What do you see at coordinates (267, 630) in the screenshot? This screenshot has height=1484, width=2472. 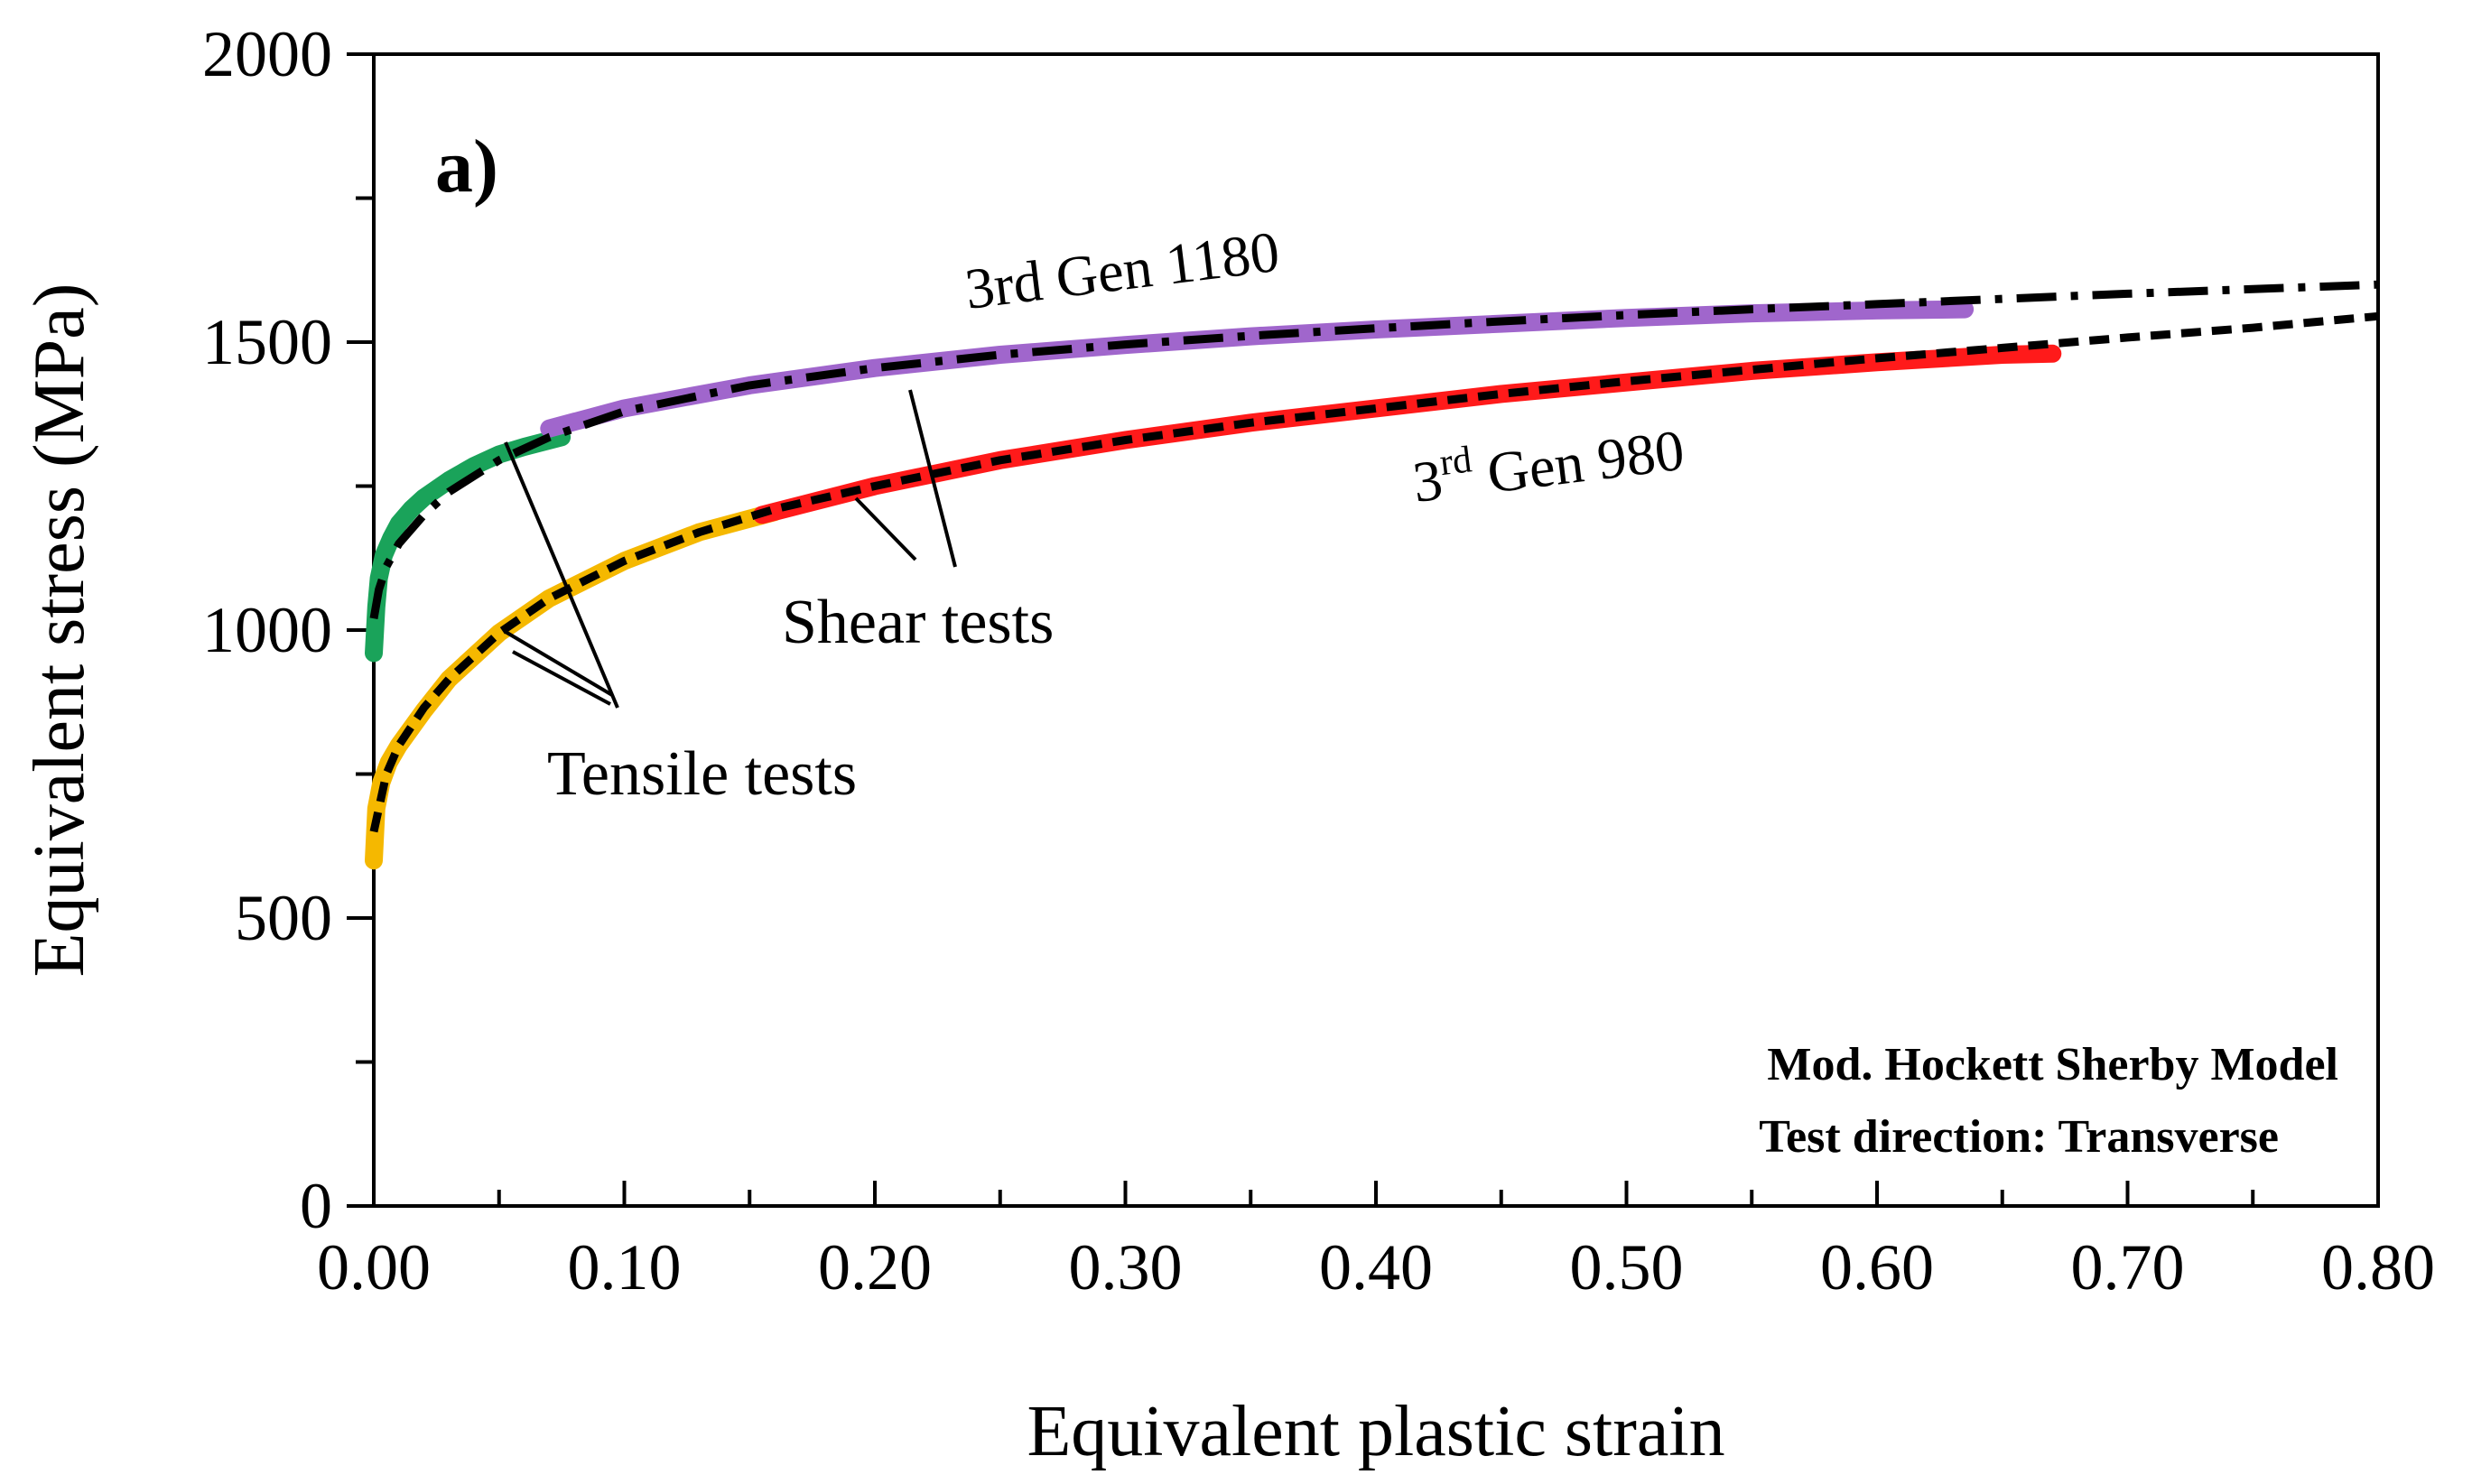 I see `y-tick-label: 1000` at bounding box center [267, 630].